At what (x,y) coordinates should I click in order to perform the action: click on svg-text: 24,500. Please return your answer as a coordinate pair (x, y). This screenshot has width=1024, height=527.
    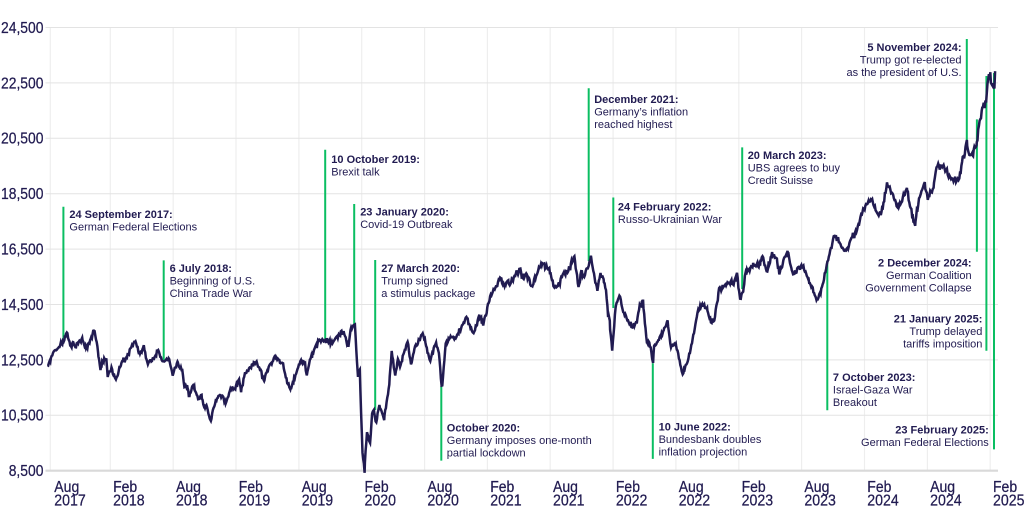
    Looking at the image, I should click on (22, 28).